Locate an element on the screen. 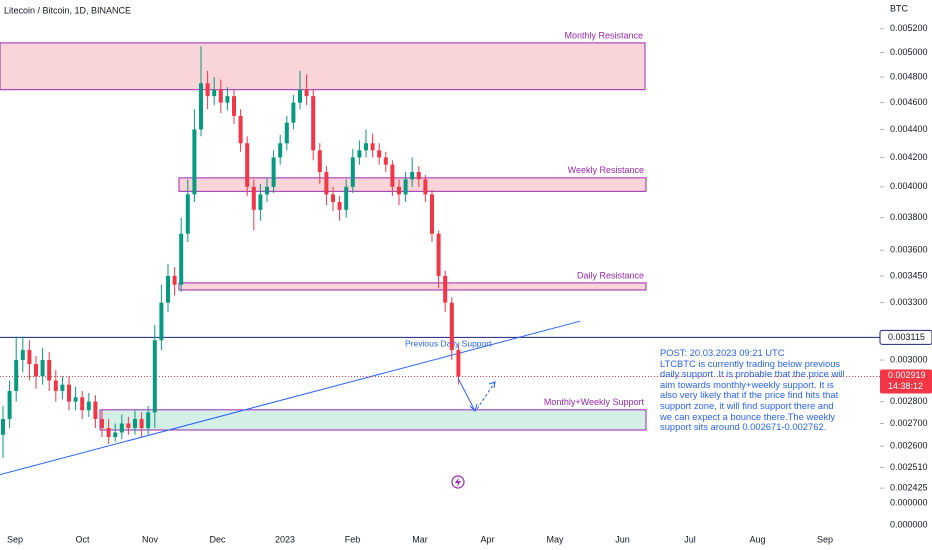 The image size is (932, 550). x-tick-label: Nov is located at coordinates (150, 539).